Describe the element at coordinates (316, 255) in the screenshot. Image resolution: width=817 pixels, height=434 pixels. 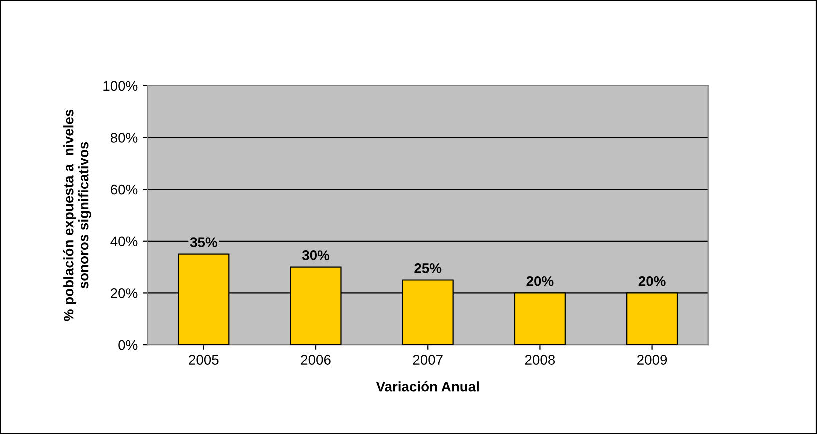
I see `data-label: 30%` at that location.